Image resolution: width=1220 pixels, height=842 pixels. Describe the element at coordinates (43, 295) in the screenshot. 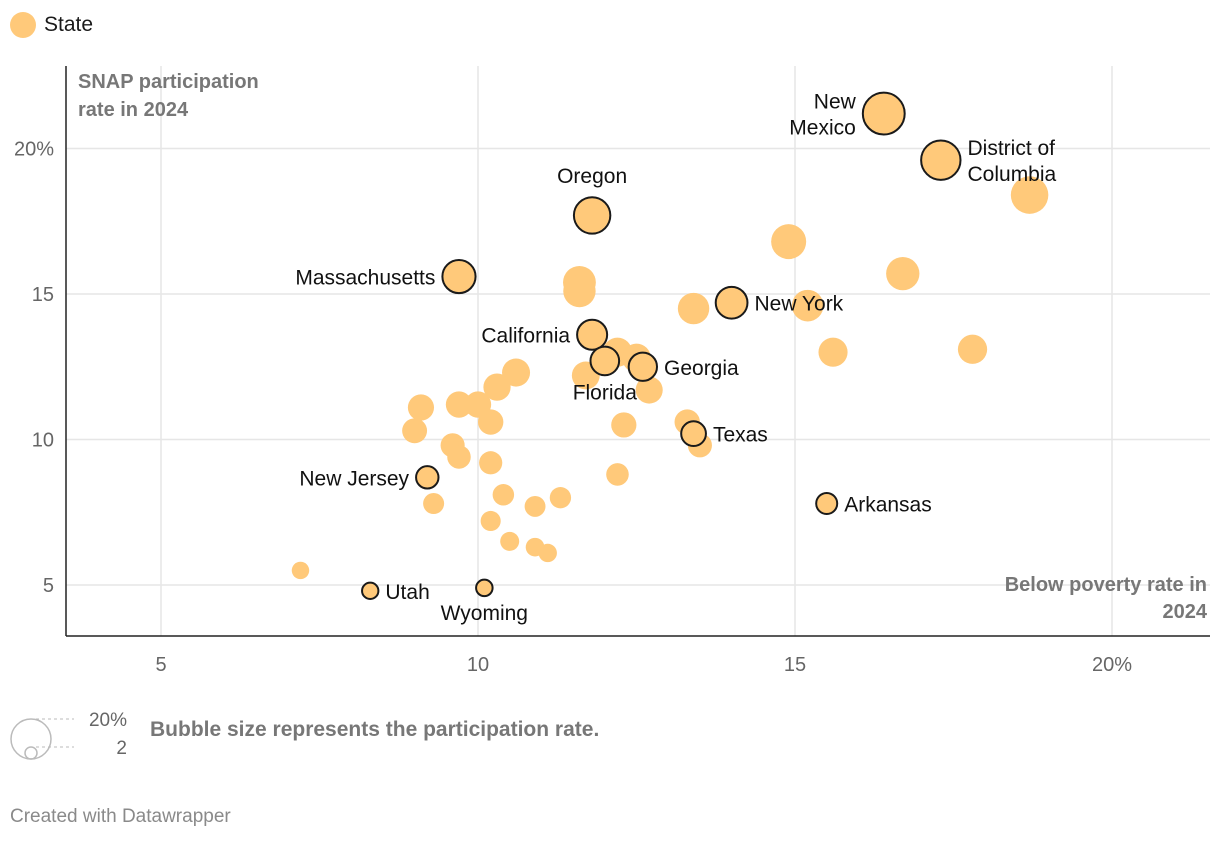

I see `y-tick-label: 15` at that location.